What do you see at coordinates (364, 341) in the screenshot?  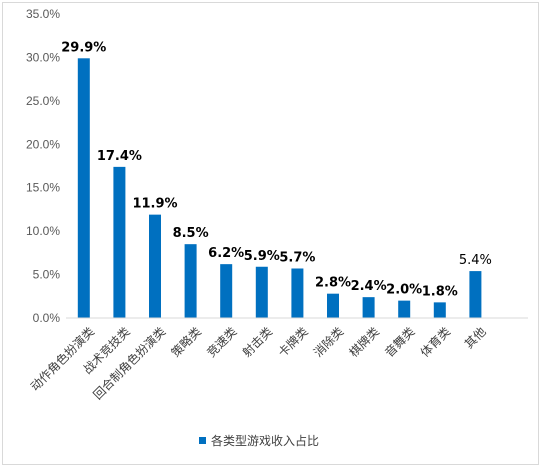 I see `x-tick-label: 棋牌类` at bounding box center [364, 341].